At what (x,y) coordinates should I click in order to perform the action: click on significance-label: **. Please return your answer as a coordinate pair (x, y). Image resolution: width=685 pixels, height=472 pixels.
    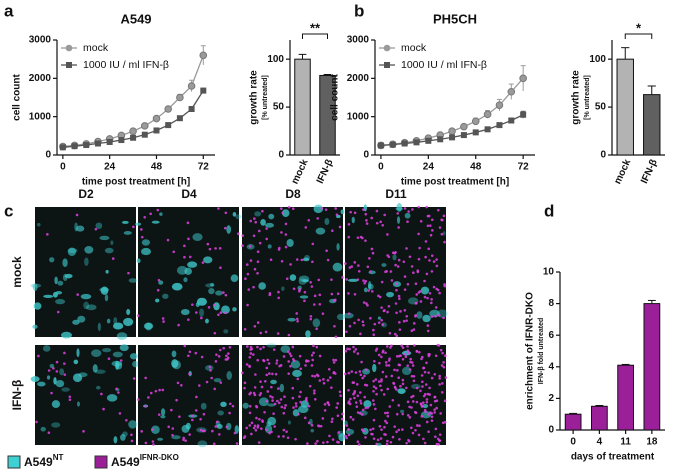
    Looking at the image, I should click on (315, 27).